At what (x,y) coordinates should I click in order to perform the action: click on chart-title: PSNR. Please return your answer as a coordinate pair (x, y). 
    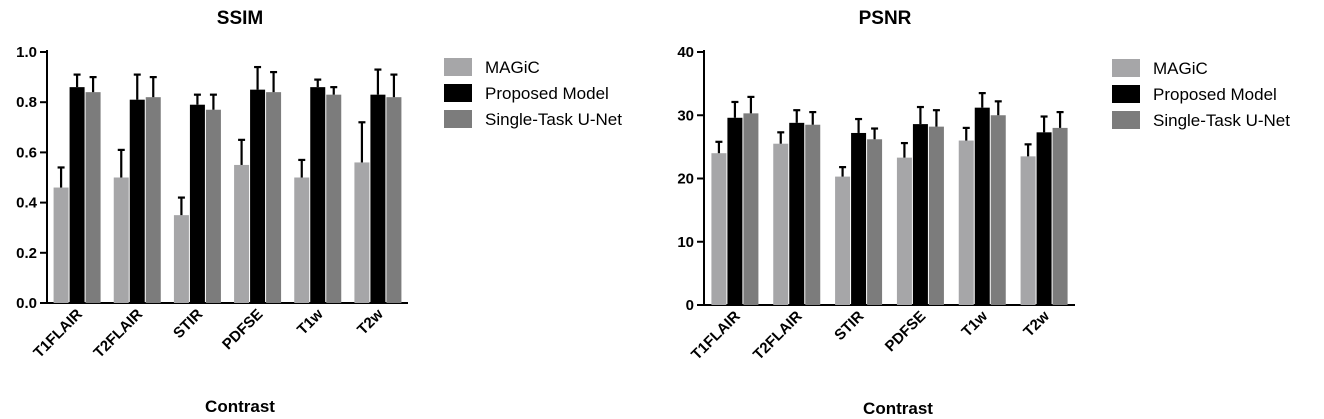
    Looking at the image, I should click on (885, 18).